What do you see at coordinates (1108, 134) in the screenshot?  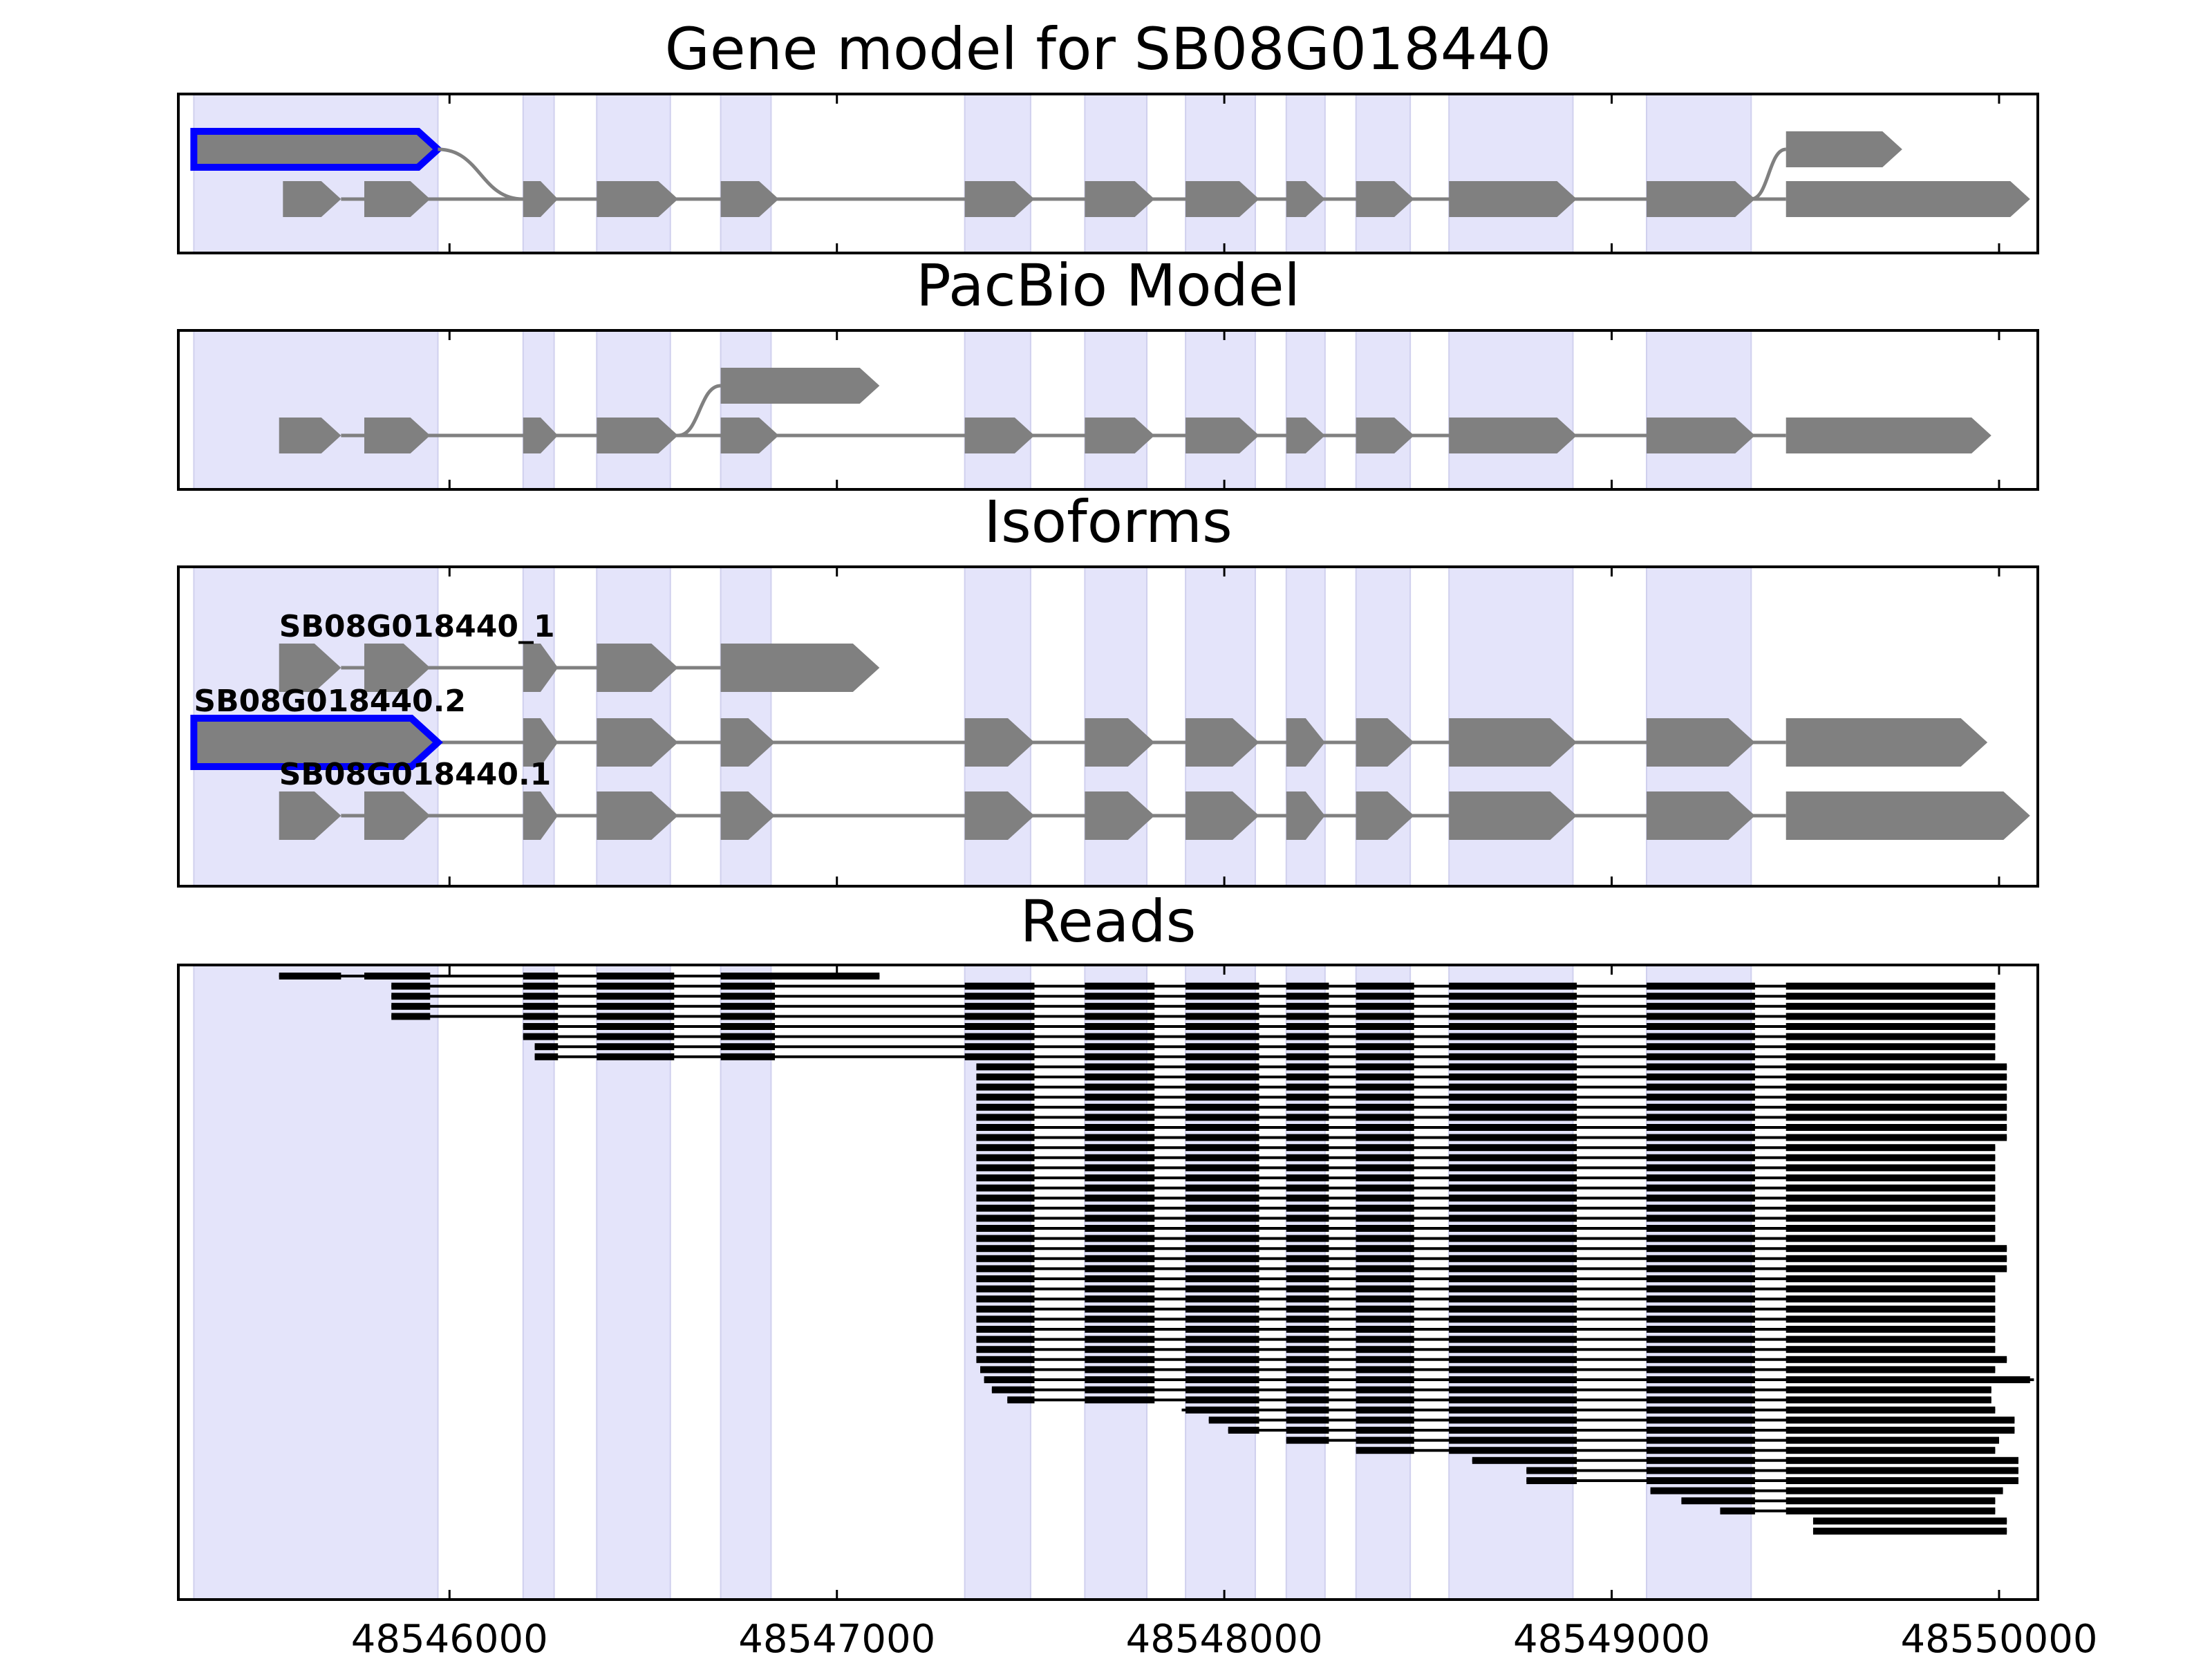 I see `panel-0: Gene model for SB08G018440` at bounding box center [1108, 134].